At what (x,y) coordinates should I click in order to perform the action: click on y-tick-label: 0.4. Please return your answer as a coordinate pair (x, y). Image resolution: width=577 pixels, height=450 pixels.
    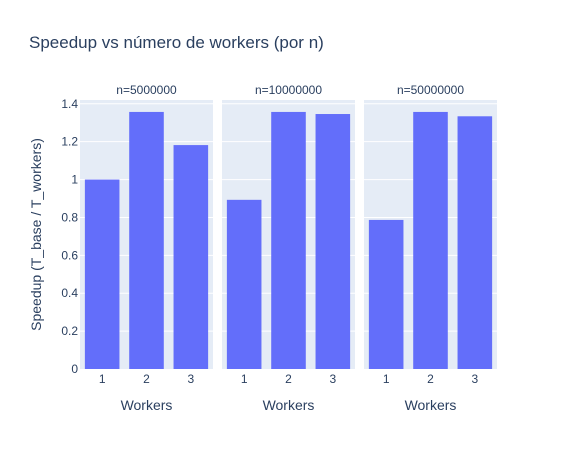
    Looking at the image, I should click on (69, 293).